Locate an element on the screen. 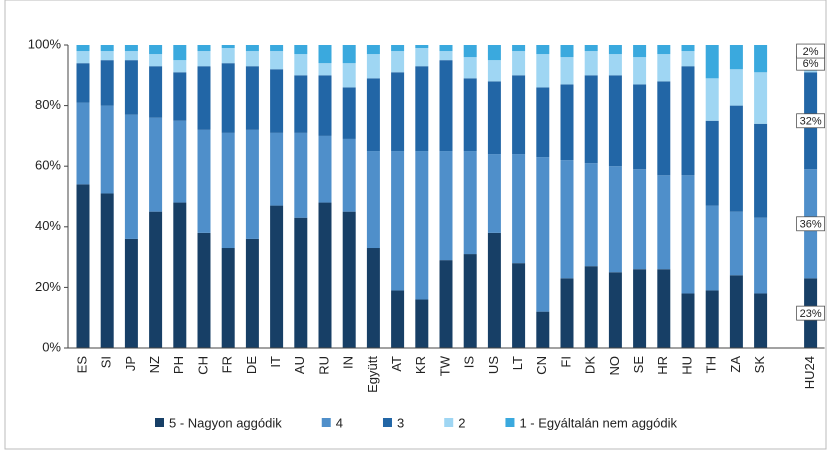 The height and width of the screenshot is (450, 832). y-tick-label: 100% is located at coordinates (45, 43).